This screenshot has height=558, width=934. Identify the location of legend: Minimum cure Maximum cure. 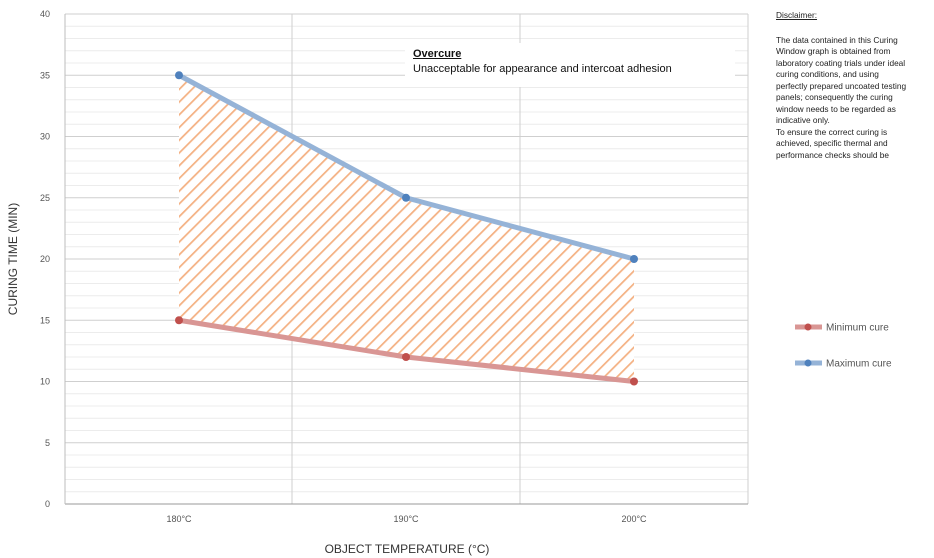
(843, 346).